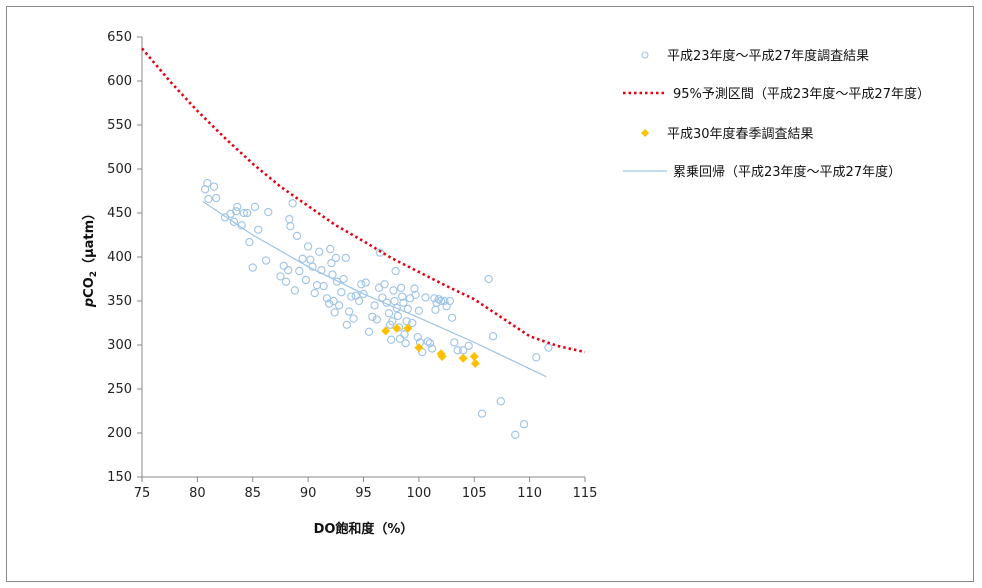 This screenshot has width=982, height=588. I want to click on legend-label: 平成30年度春季調査結果, so click(740, 134).